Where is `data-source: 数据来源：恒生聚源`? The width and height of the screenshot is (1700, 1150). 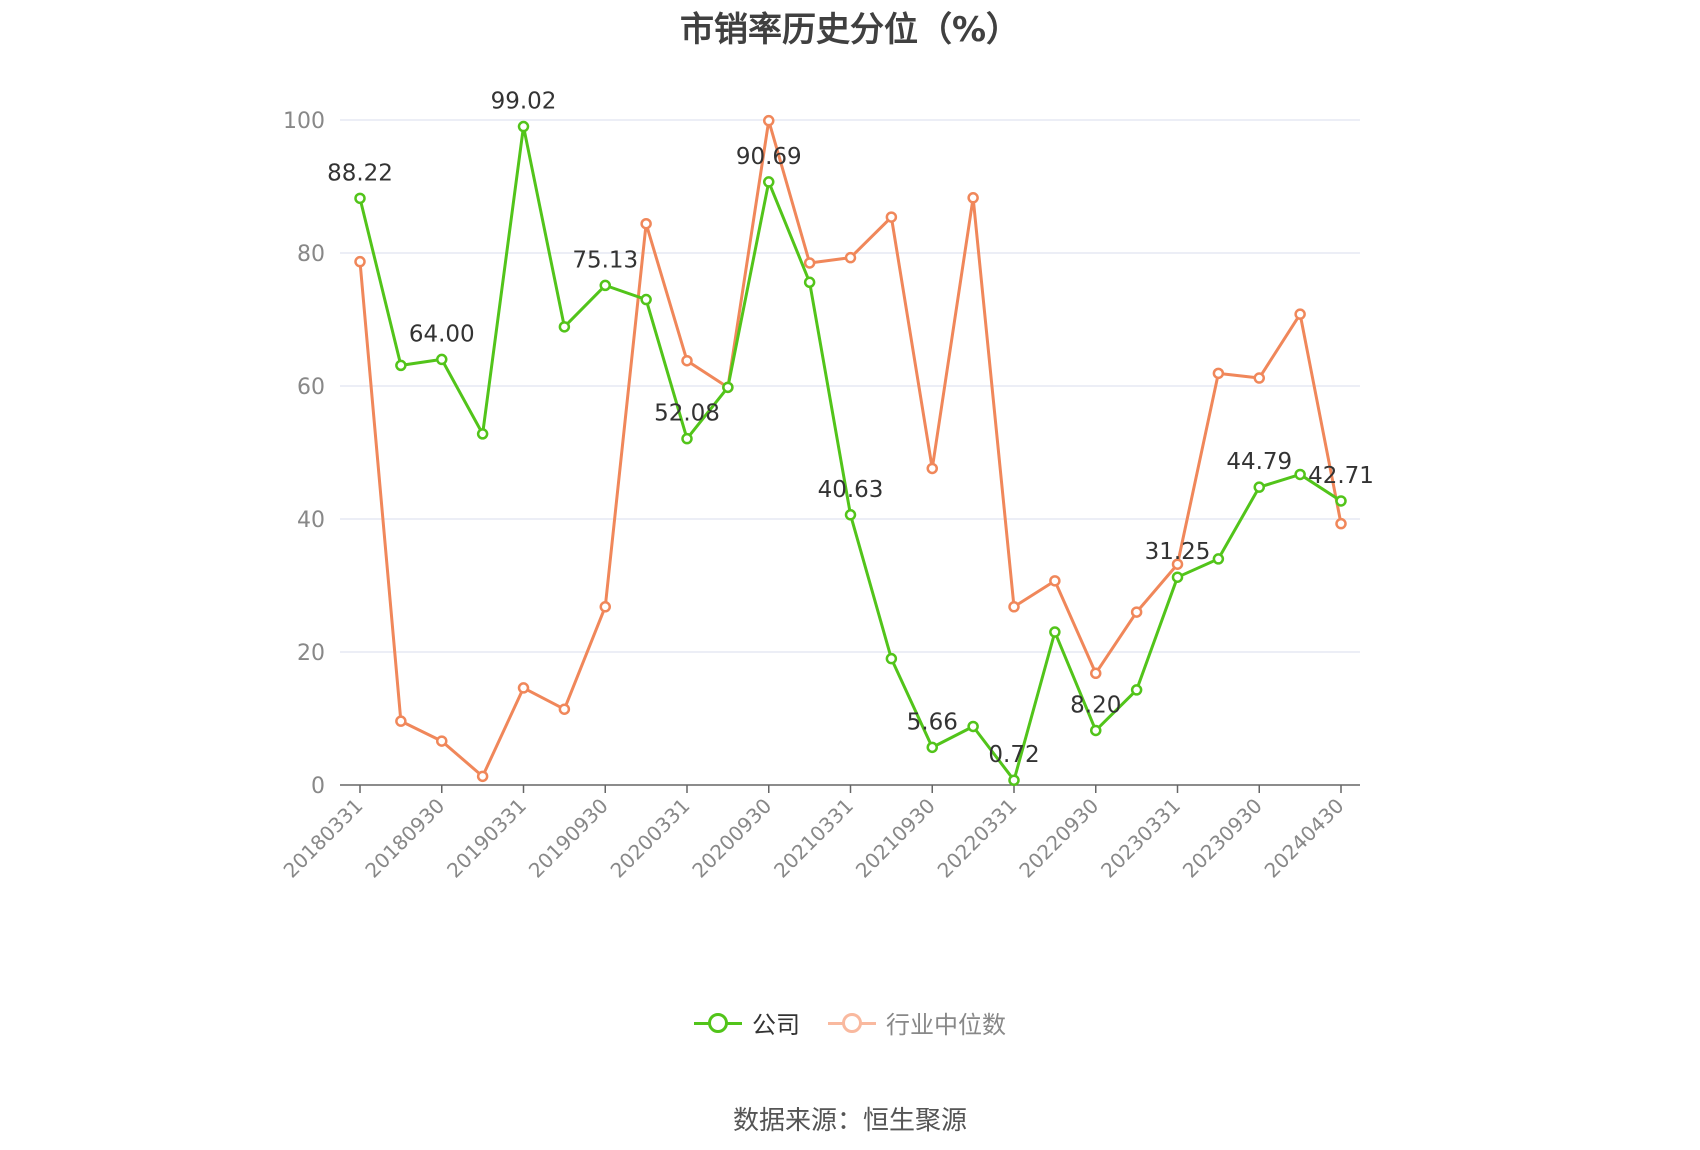 data-source: 数据来源：恒生聚源 is located at coordinates (849, 1121).